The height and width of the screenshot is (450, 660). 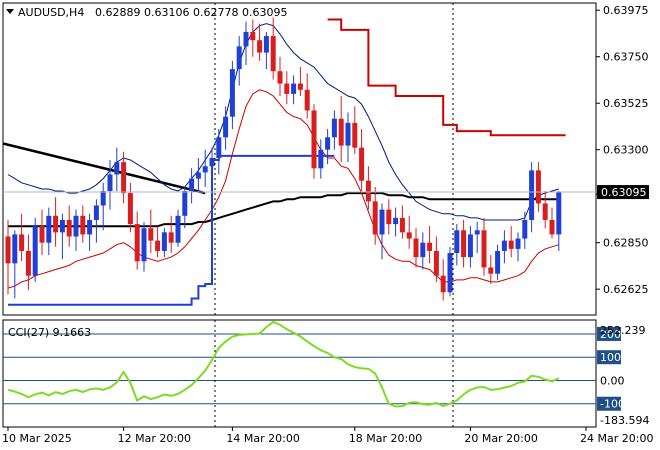 I want to click on cci-level-label: -100, so click(x=612, y=404).